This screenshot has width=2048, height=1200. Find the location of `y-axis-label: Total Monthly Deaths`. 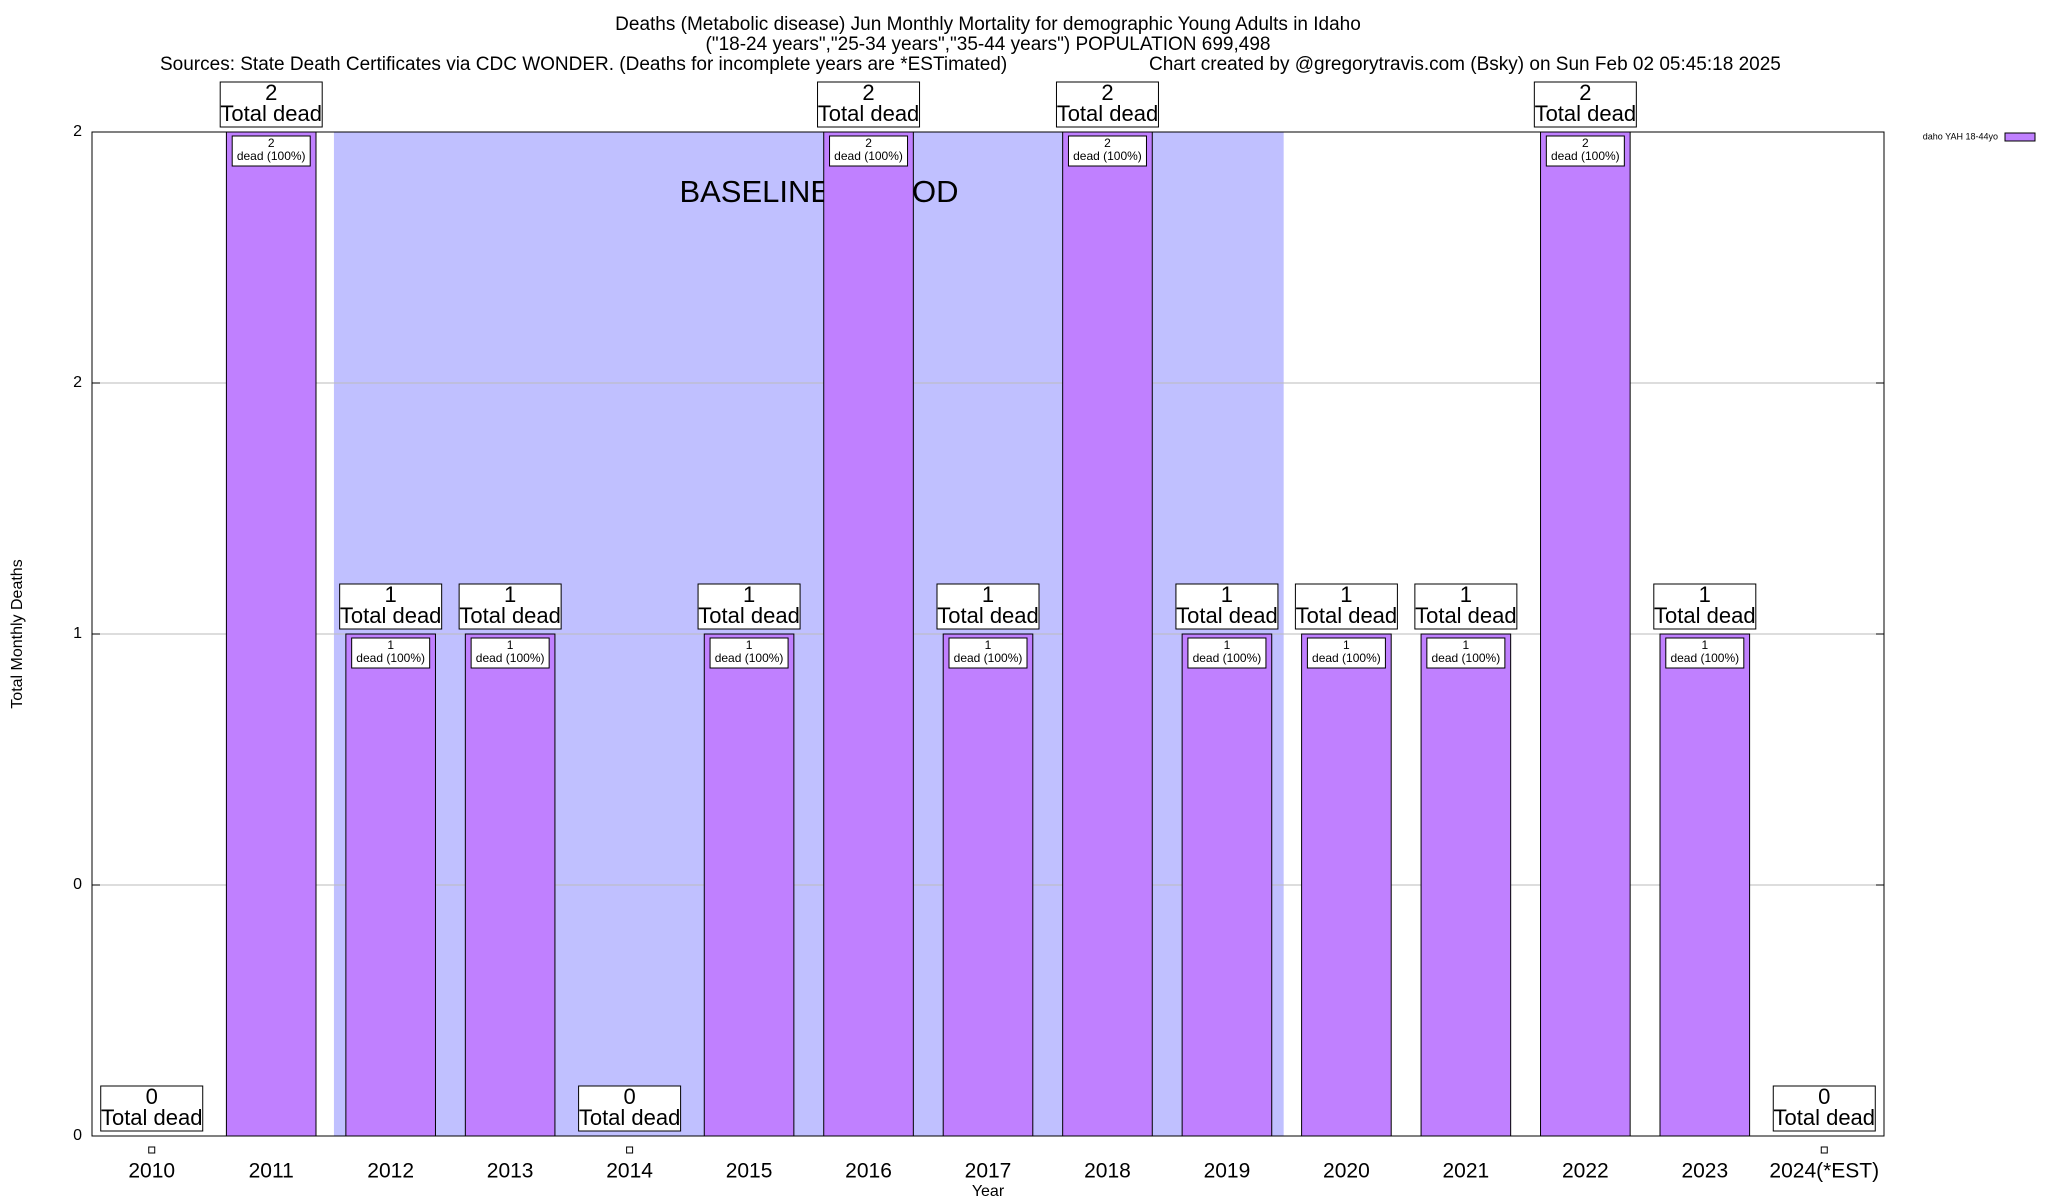

y-axis-label: Total Monthly Deaths is located at coordinates (17, 633).